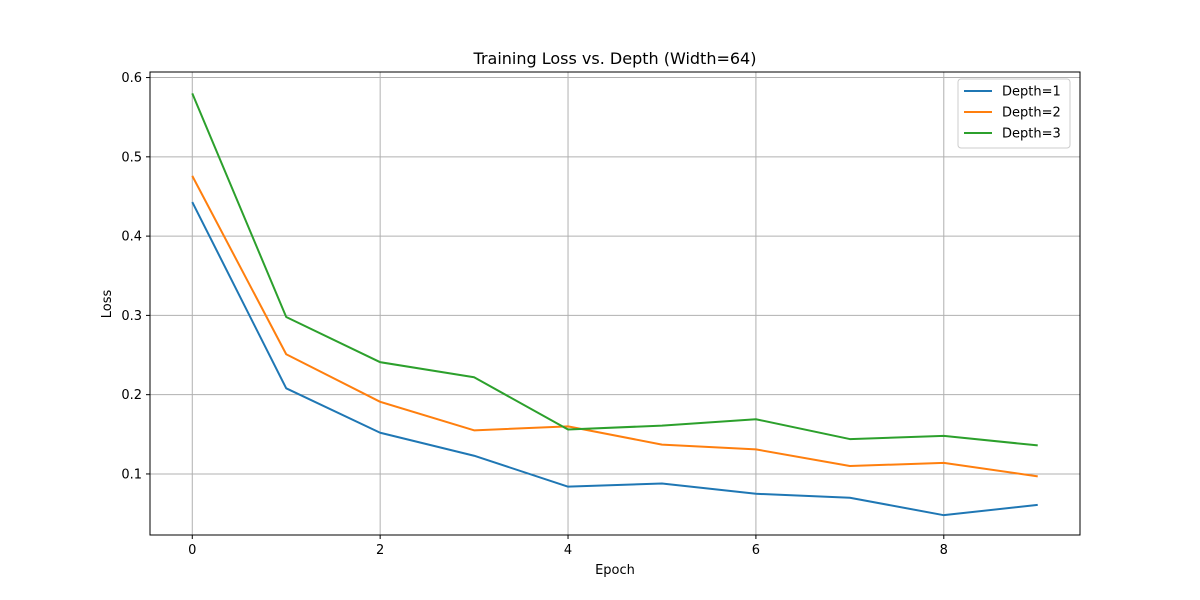 This screenshot has width=1200, height=600. I want to click on legend-box, so click(1014, 113).